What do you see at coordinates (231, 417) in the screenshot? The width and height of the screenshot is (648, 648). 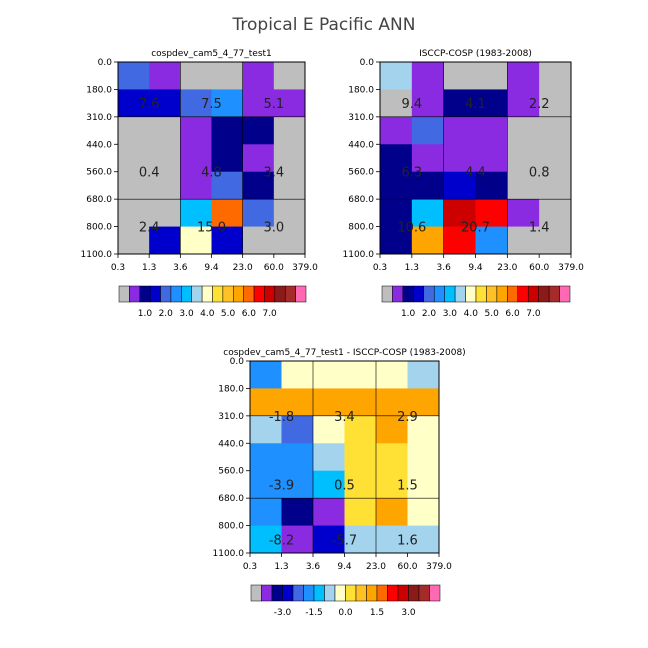 I see `y-tick-label: 310.0` at bounding box center [231, 417].